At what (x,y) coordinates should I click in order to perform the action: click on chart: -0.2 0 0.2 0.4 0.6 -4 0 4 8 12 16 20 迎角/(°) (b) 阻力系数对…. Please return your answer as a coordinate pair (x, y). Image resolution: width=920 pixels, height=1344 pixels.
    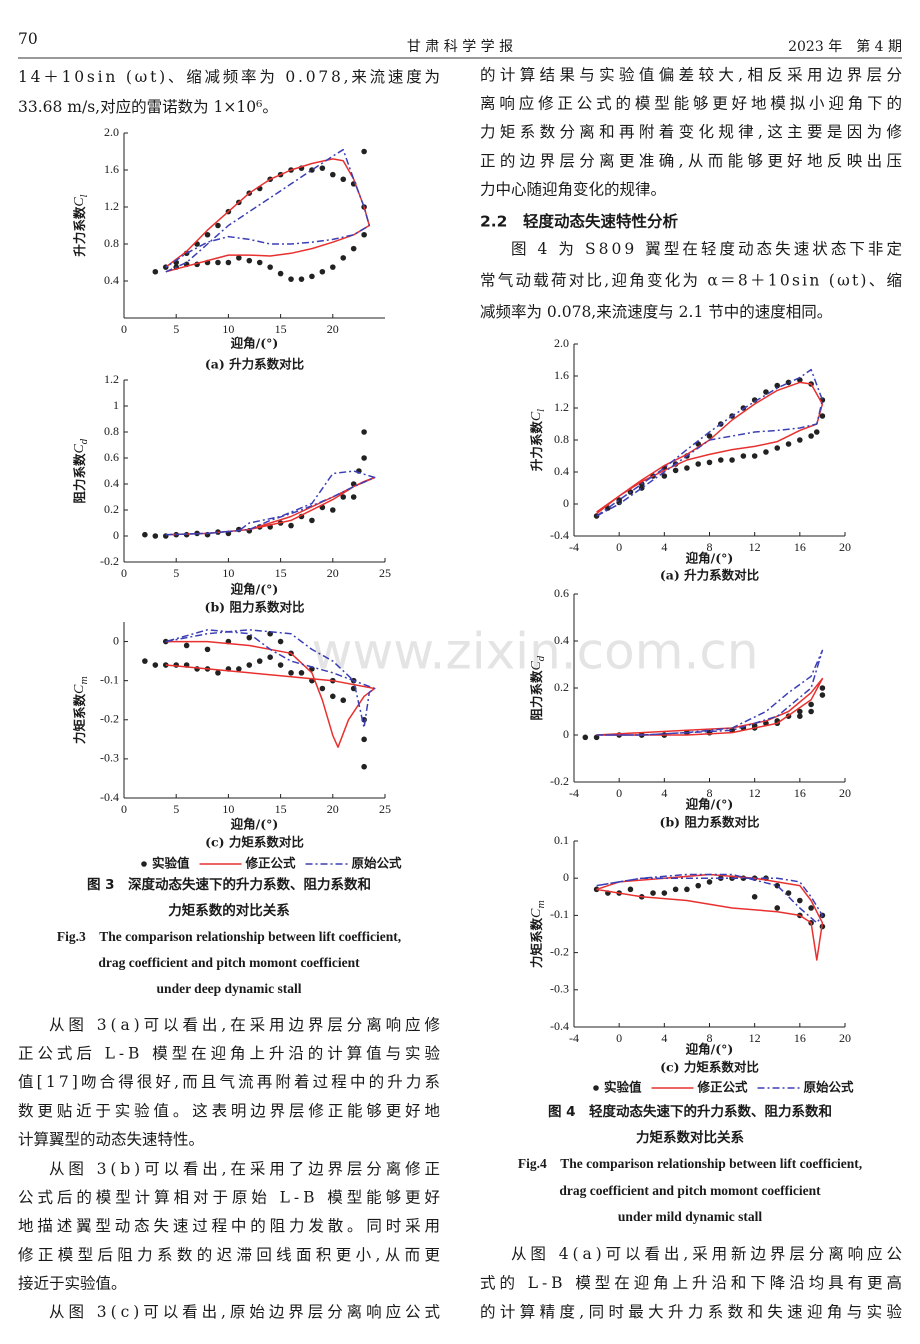
    Looking at the image, I should click on (690, 708).